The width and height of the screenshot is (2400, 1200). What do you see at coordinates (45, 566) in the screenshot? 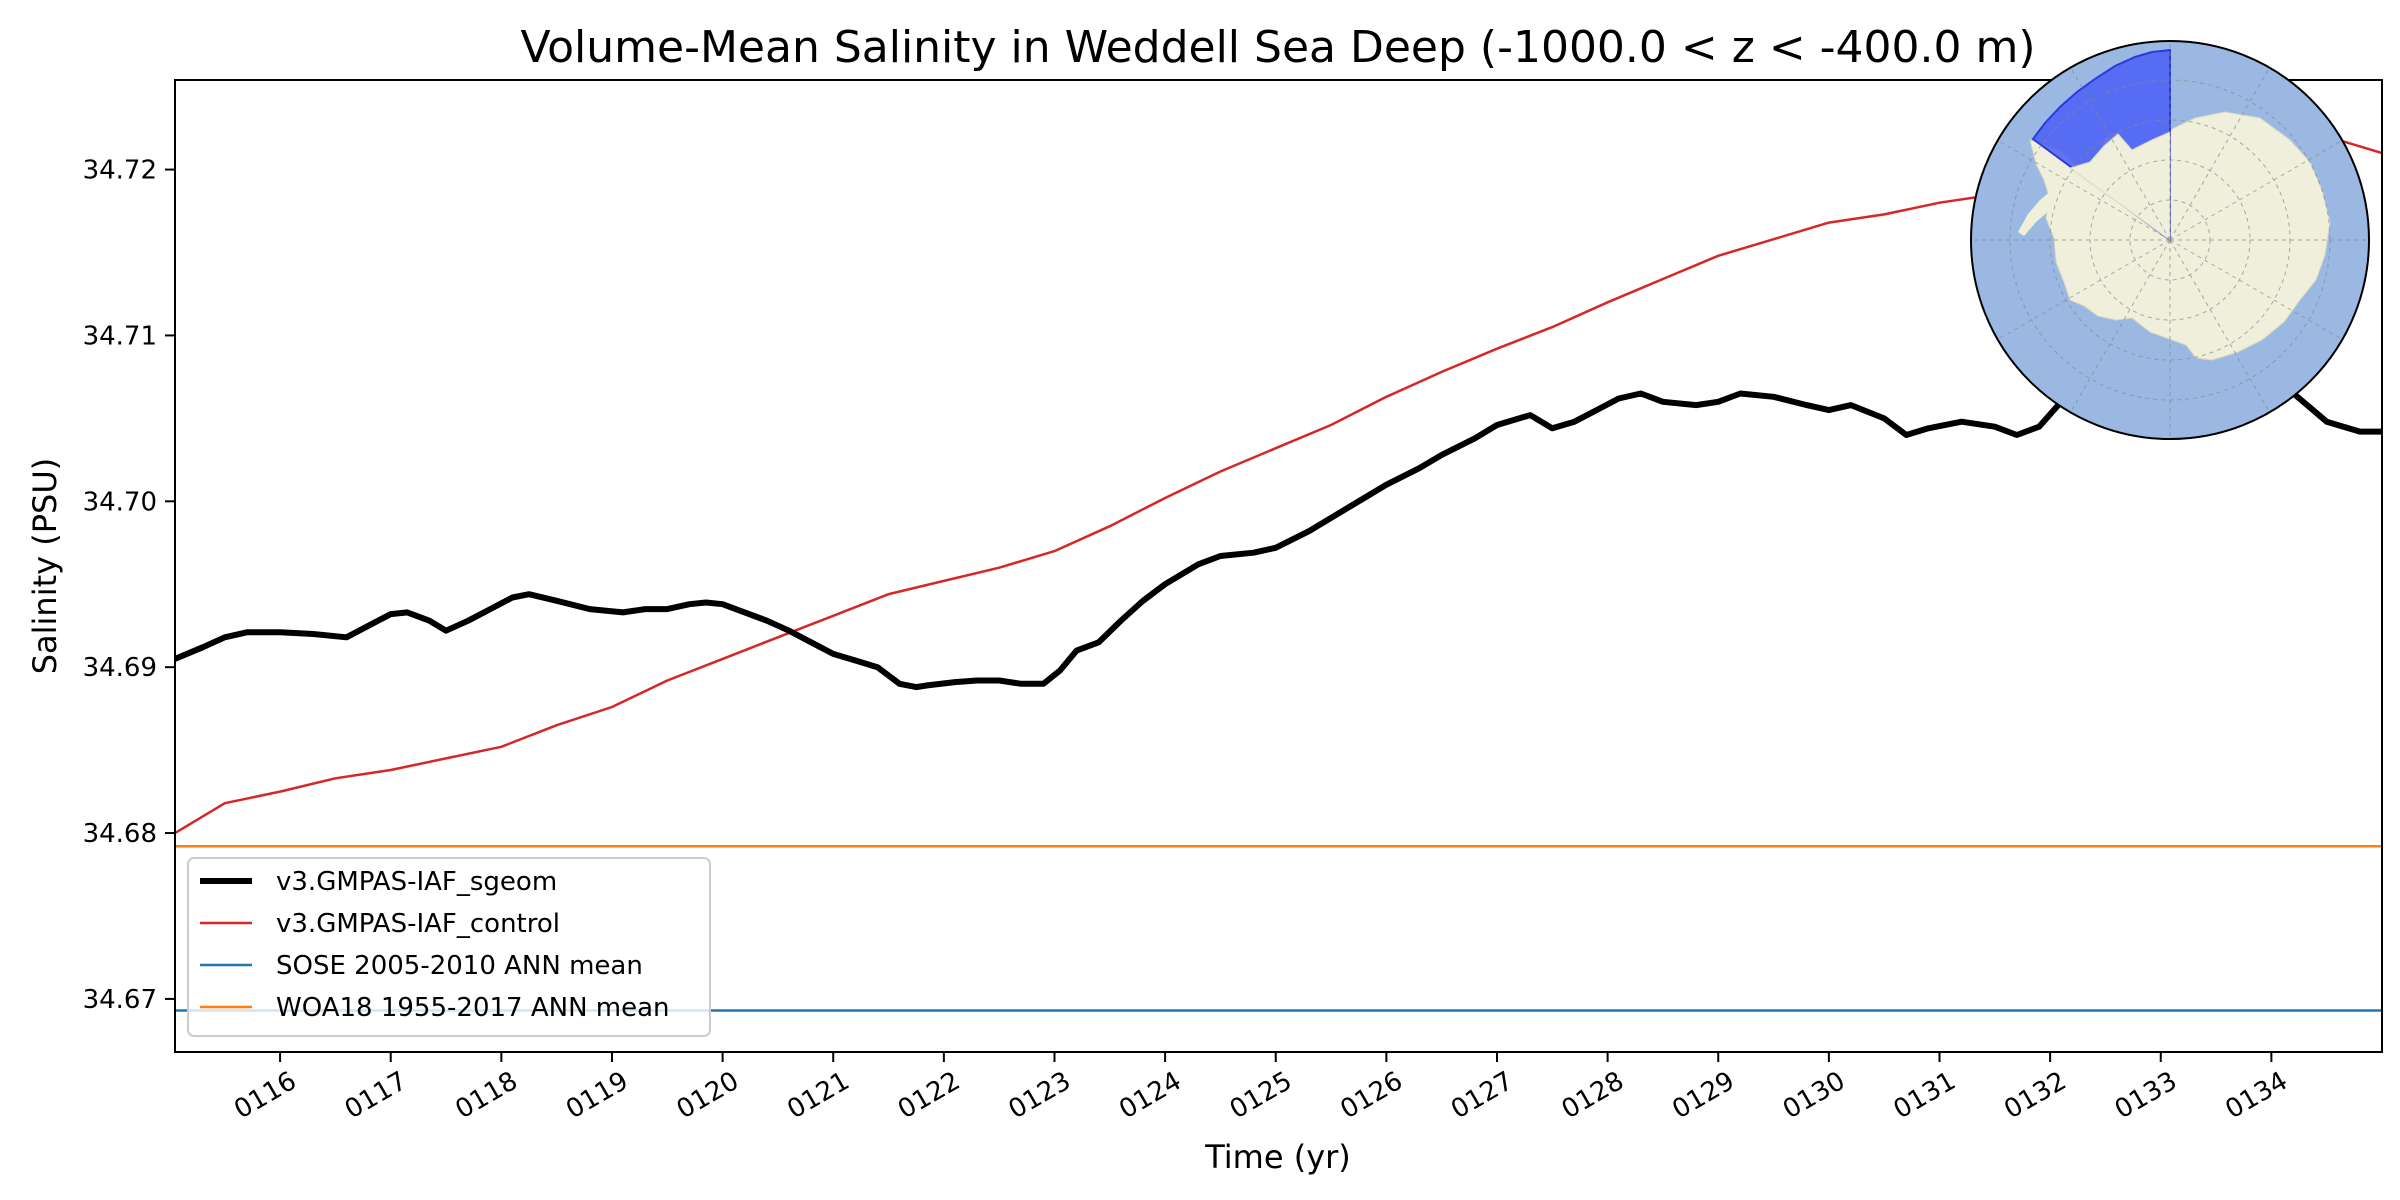
I see `y-axis-label: Salinity (PSU)` at bounding box center [45, 566].